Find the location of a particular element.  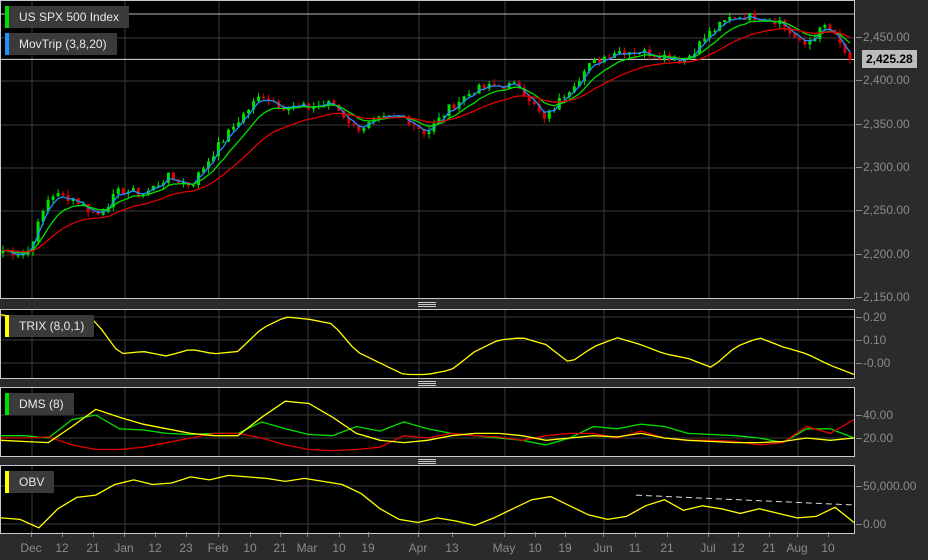

last-price-tag: 2,425.28 is located at coordinates (889, 59).